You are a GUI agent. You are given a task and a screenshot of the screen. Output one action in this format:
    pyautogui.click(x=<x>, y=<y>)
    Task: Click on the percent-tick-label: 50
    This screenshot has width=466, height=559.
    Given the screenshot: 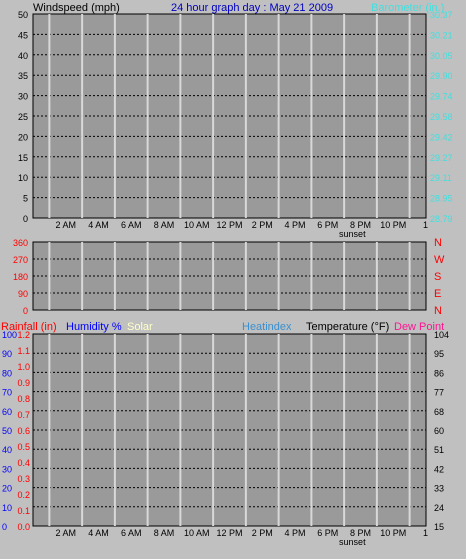 What is the action you would take?
    pyautogui.click(x=7, y=431)
    